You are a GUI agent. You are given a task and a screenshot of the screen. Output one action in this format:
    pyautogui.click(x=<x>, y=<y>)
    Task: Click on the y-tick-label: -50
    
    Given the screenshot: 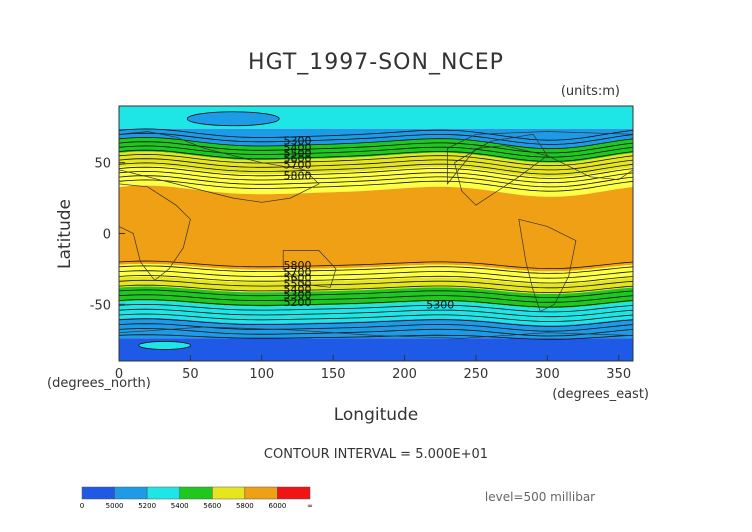 What is the action you would take?
    pyautogui.click(x=100, y=305)
    